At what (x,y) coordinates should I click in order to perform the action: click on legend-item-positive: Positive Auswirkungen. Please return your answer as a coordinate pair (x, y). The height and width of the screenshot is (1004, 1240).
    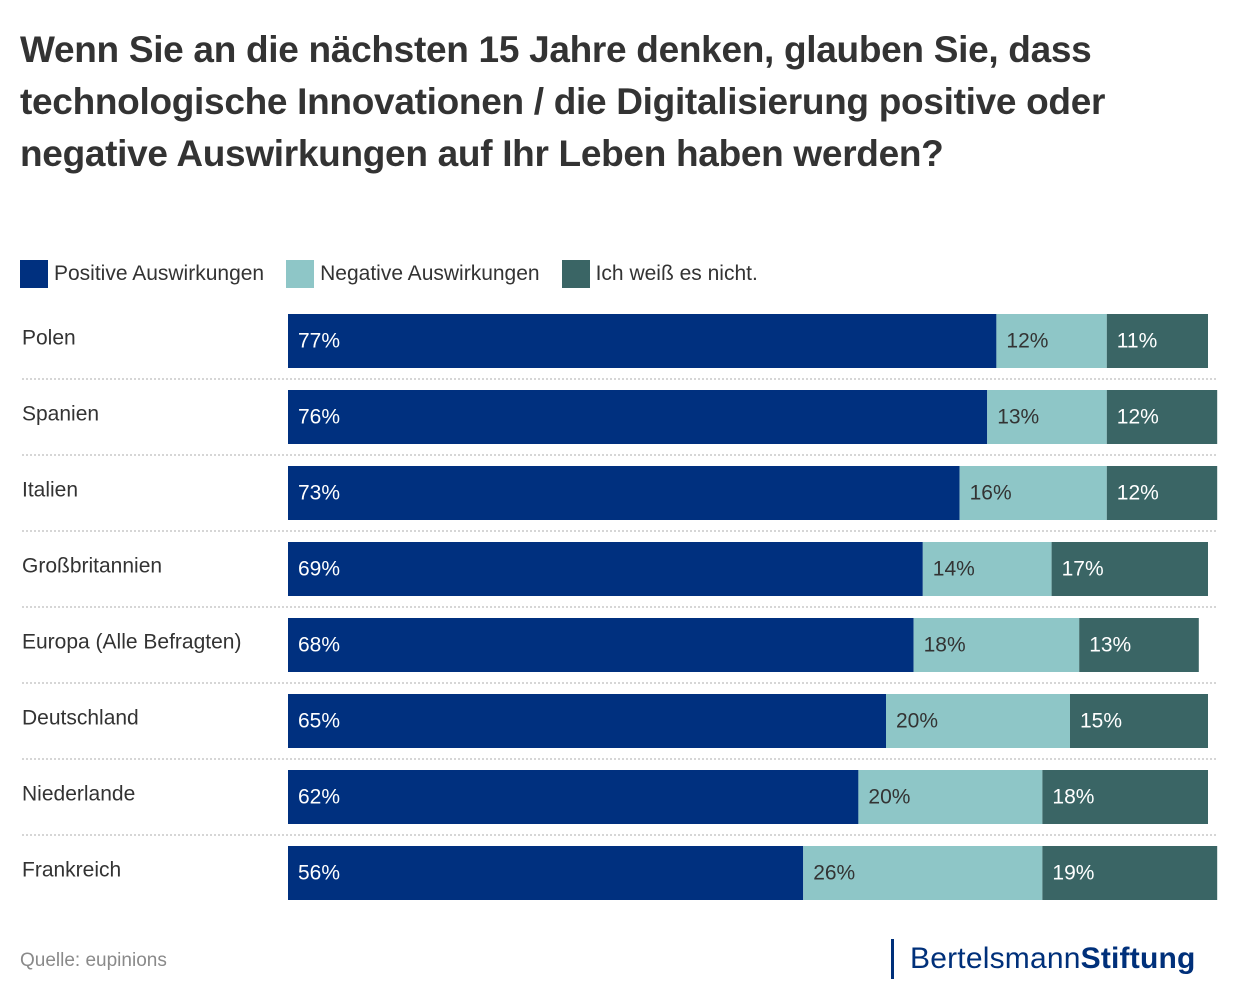
    Looking at the image, I should click on (142, 274).